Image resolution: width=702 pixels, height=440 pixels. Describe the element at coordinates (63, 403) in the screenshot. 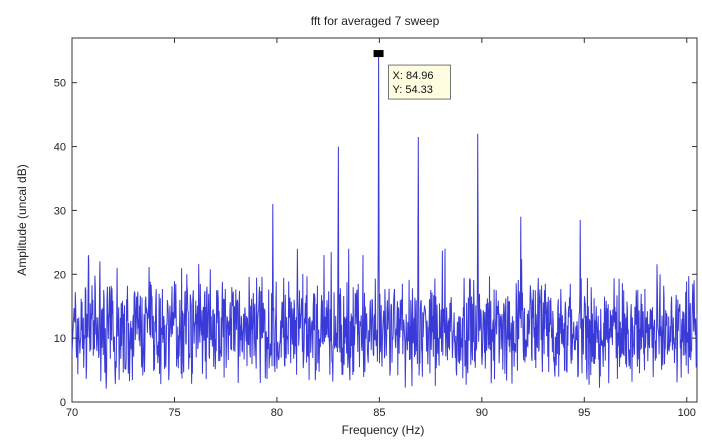

I see `y-tick-label: 0` at that location.